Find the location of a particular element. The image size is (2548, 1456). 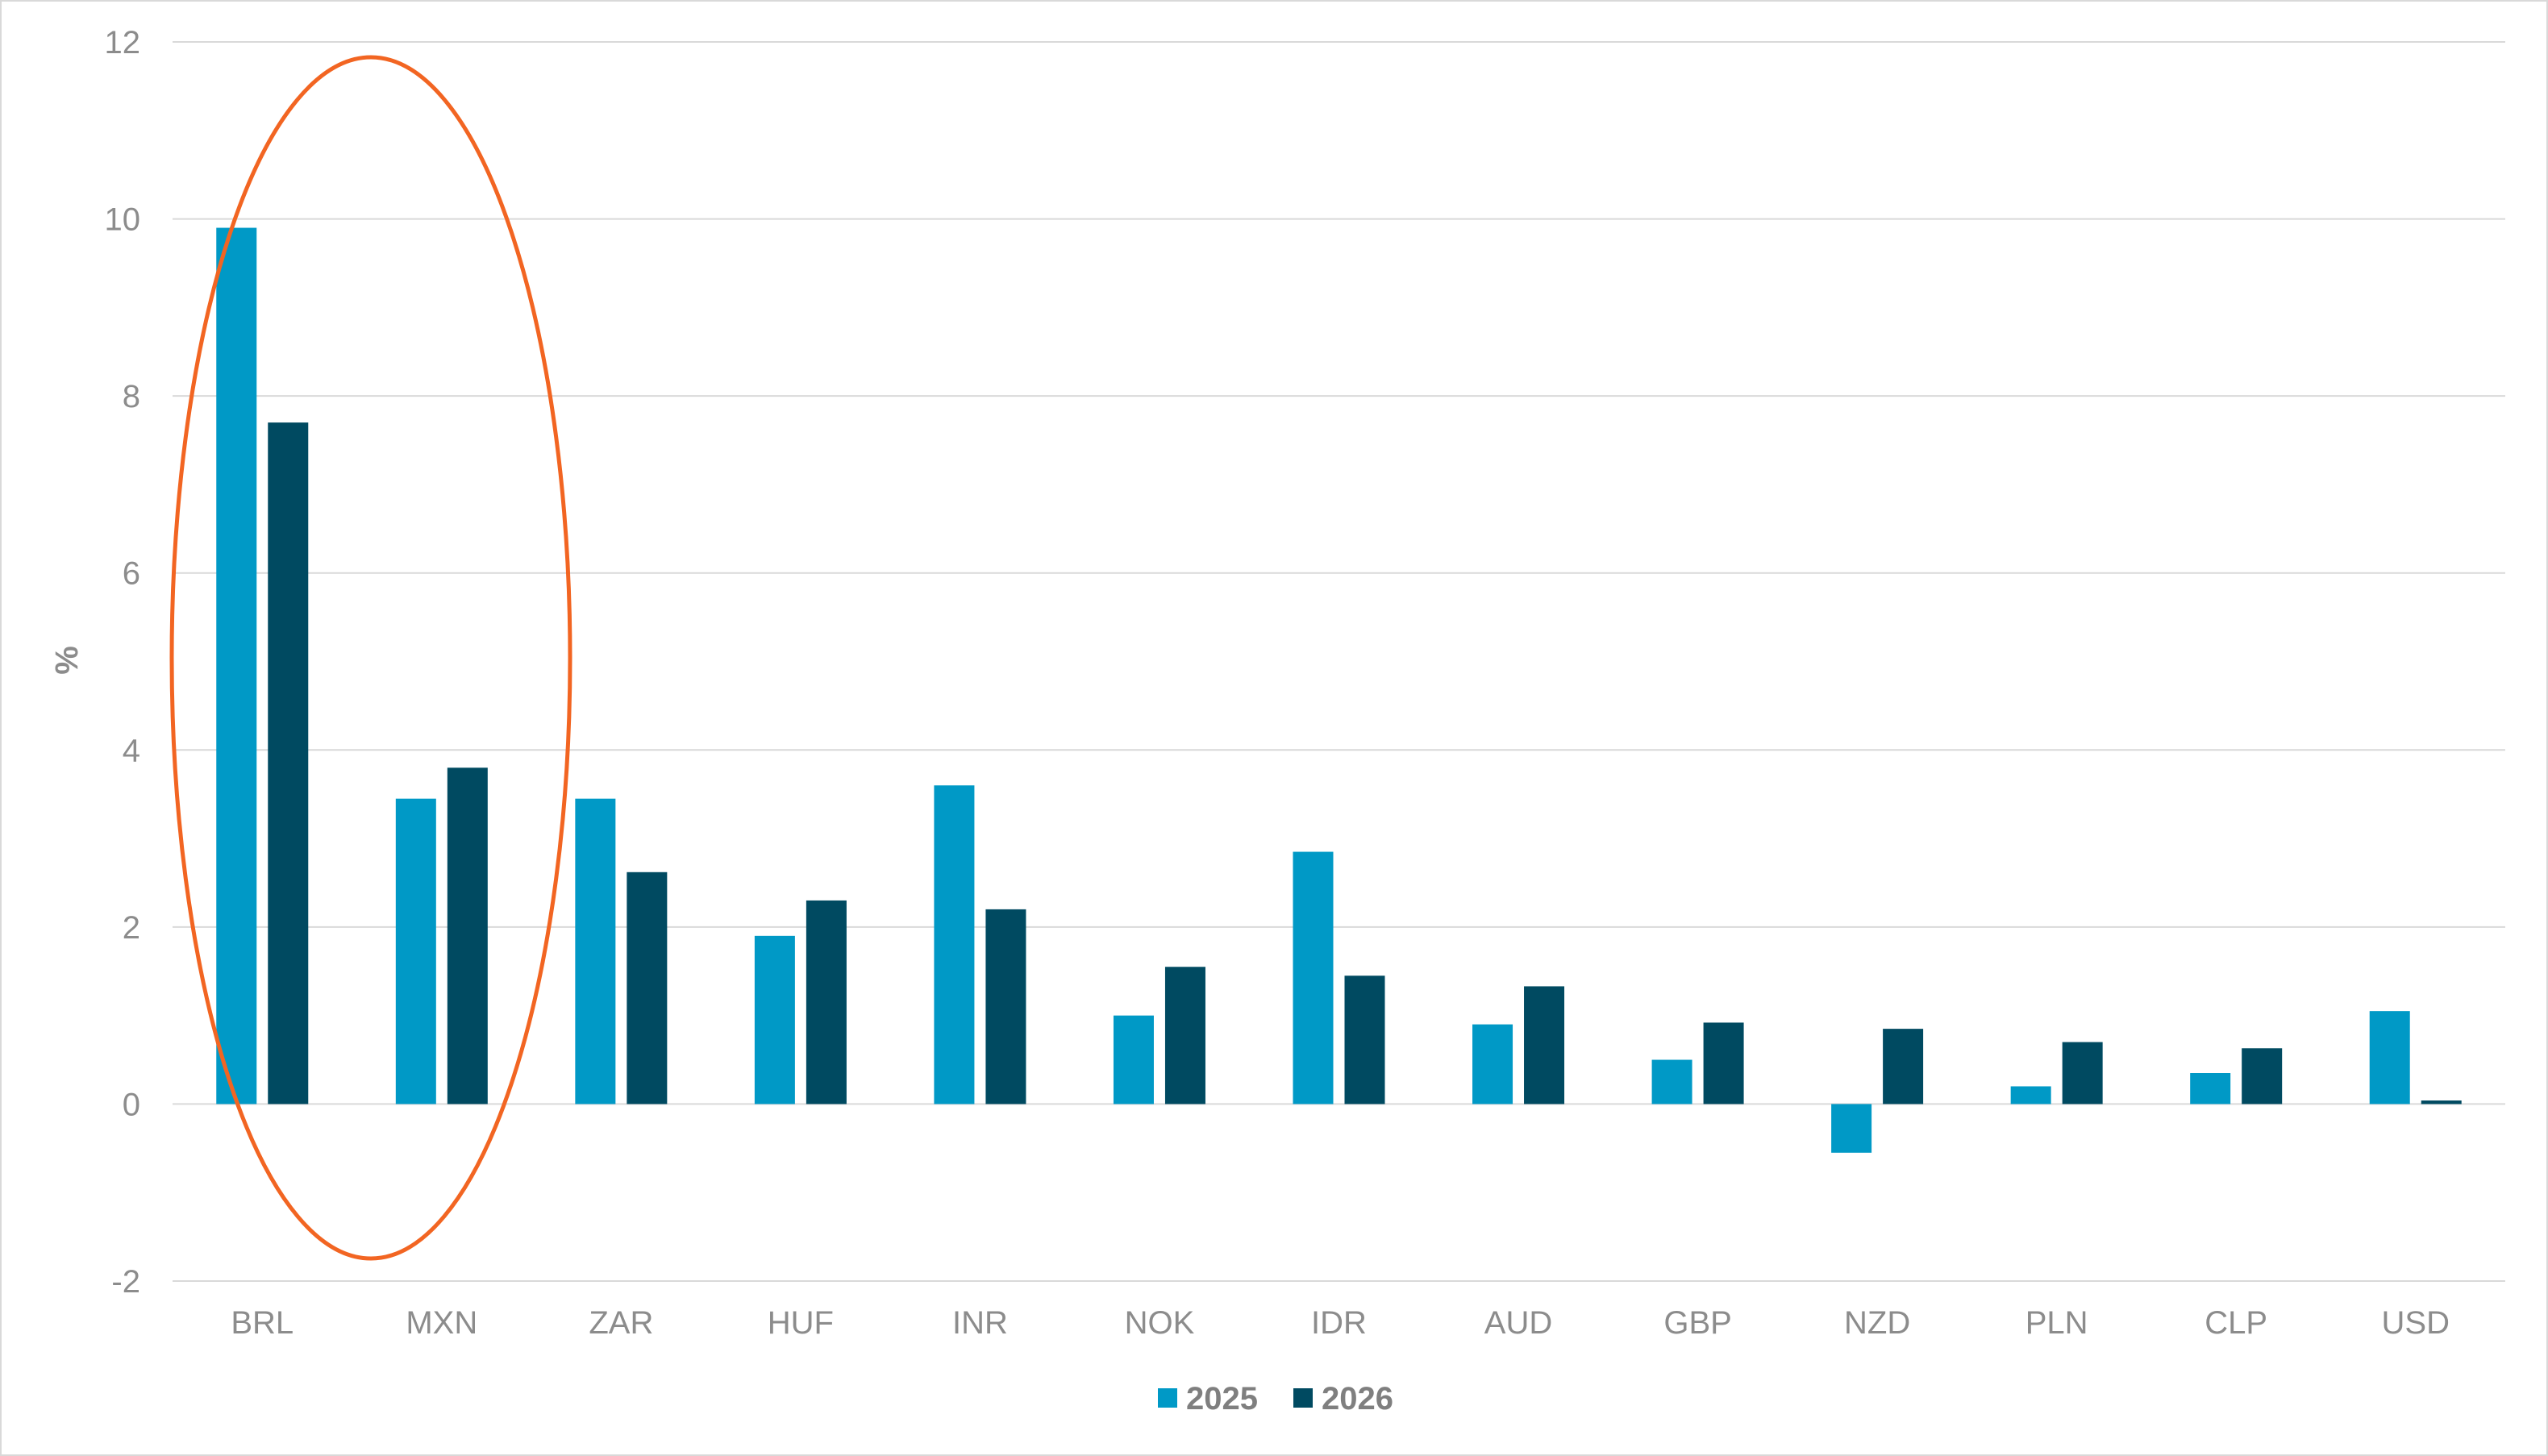

x-axis-ticks: BRL MXN ZAR HUF INR NOK IDR AUD GBP NZD PLN CLP USD is located at coordinates (1340, 1323).